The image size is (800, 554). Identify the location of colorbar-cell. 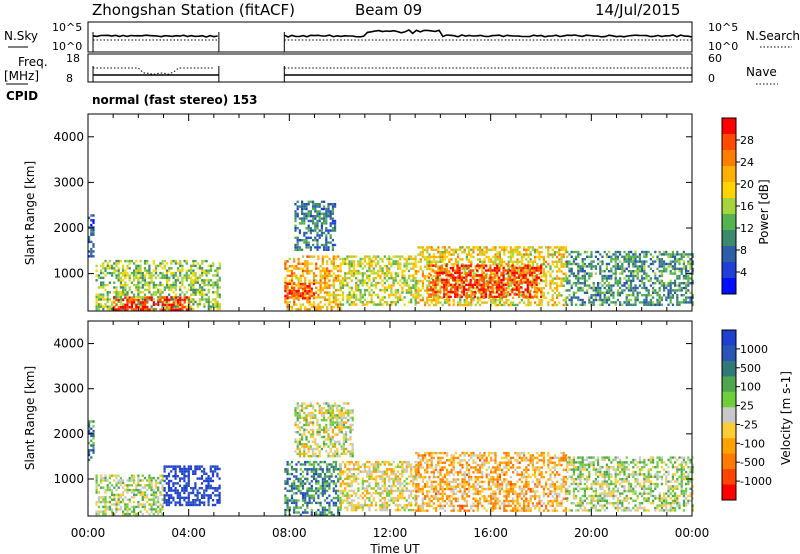
(729, 142).